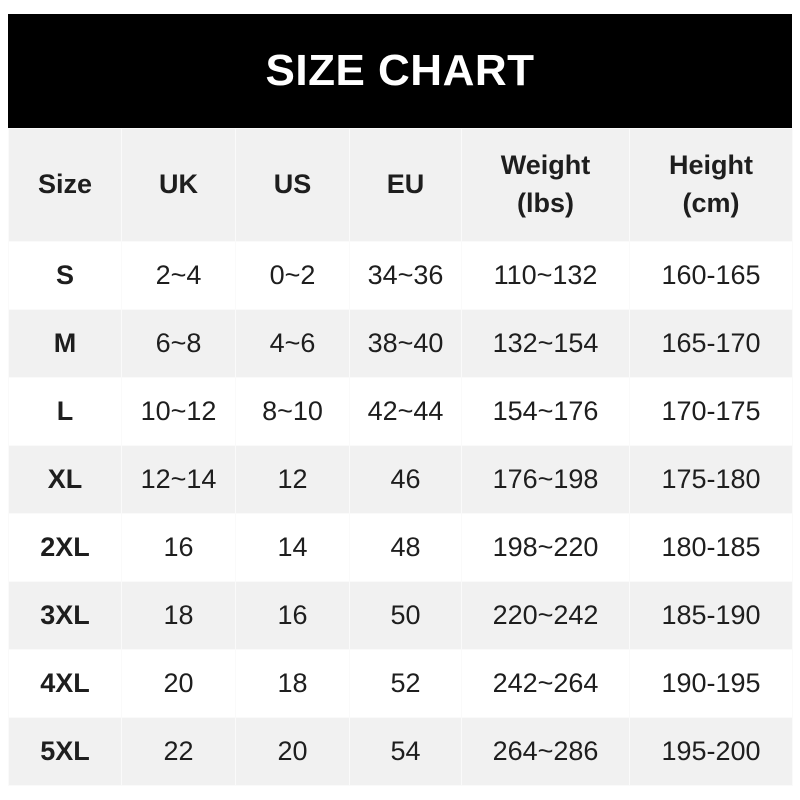  I want to click on table-cell: 22, so click(178, 751).